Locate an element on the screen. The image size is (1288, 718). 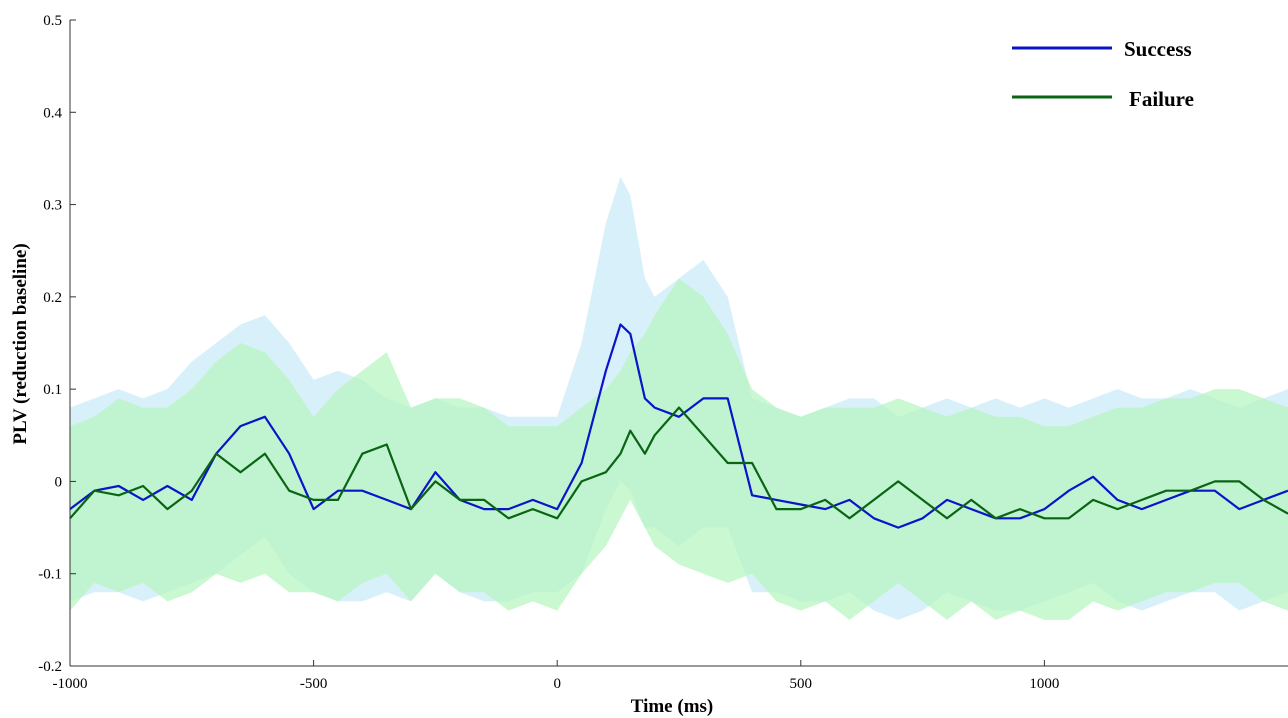
x-tick-label: 0 is located at coordinates (557, 684).